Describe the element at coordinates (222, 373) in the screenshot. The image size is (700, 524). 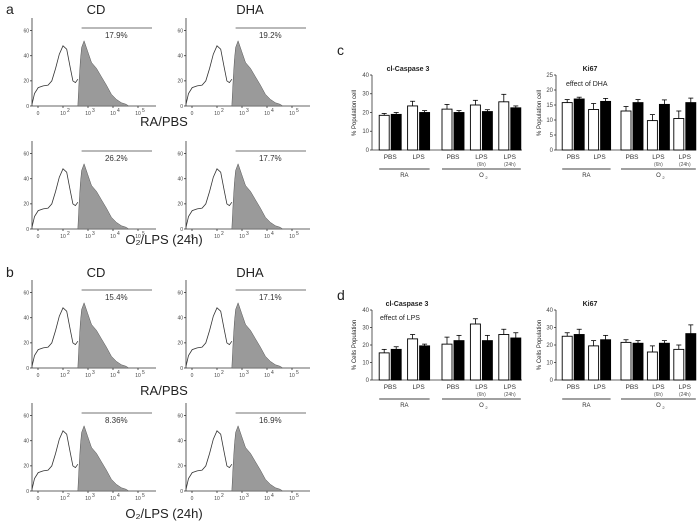
I see `panel-b-r1-c2-x-tick-exponent: 2` at that location.